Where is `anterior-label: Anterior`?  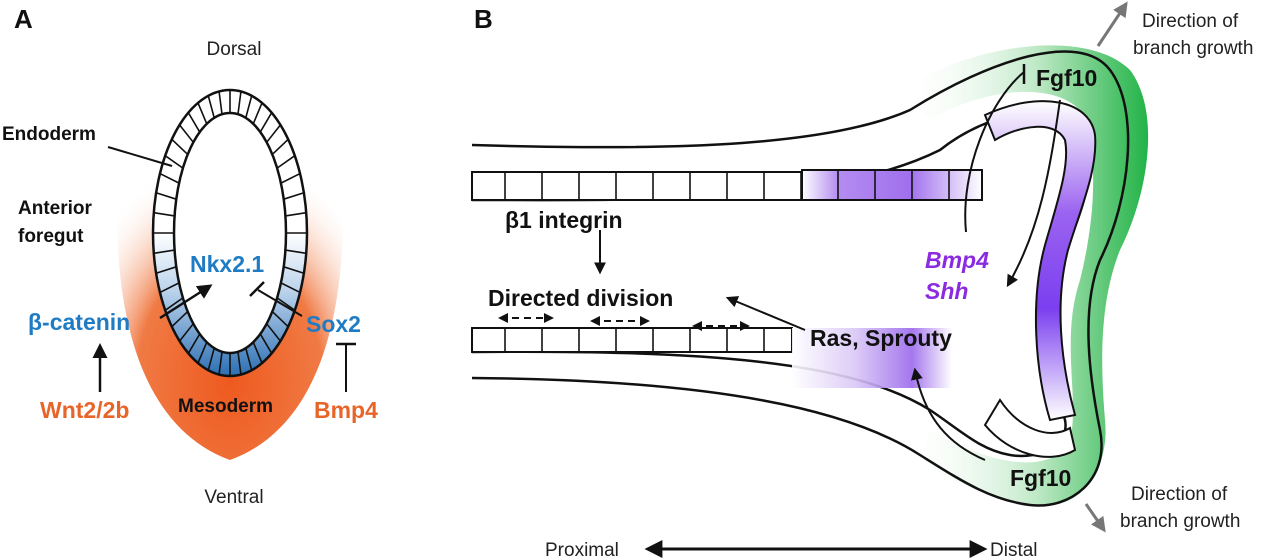
anterior-label: Anterior is located at coordinates (55, 208).